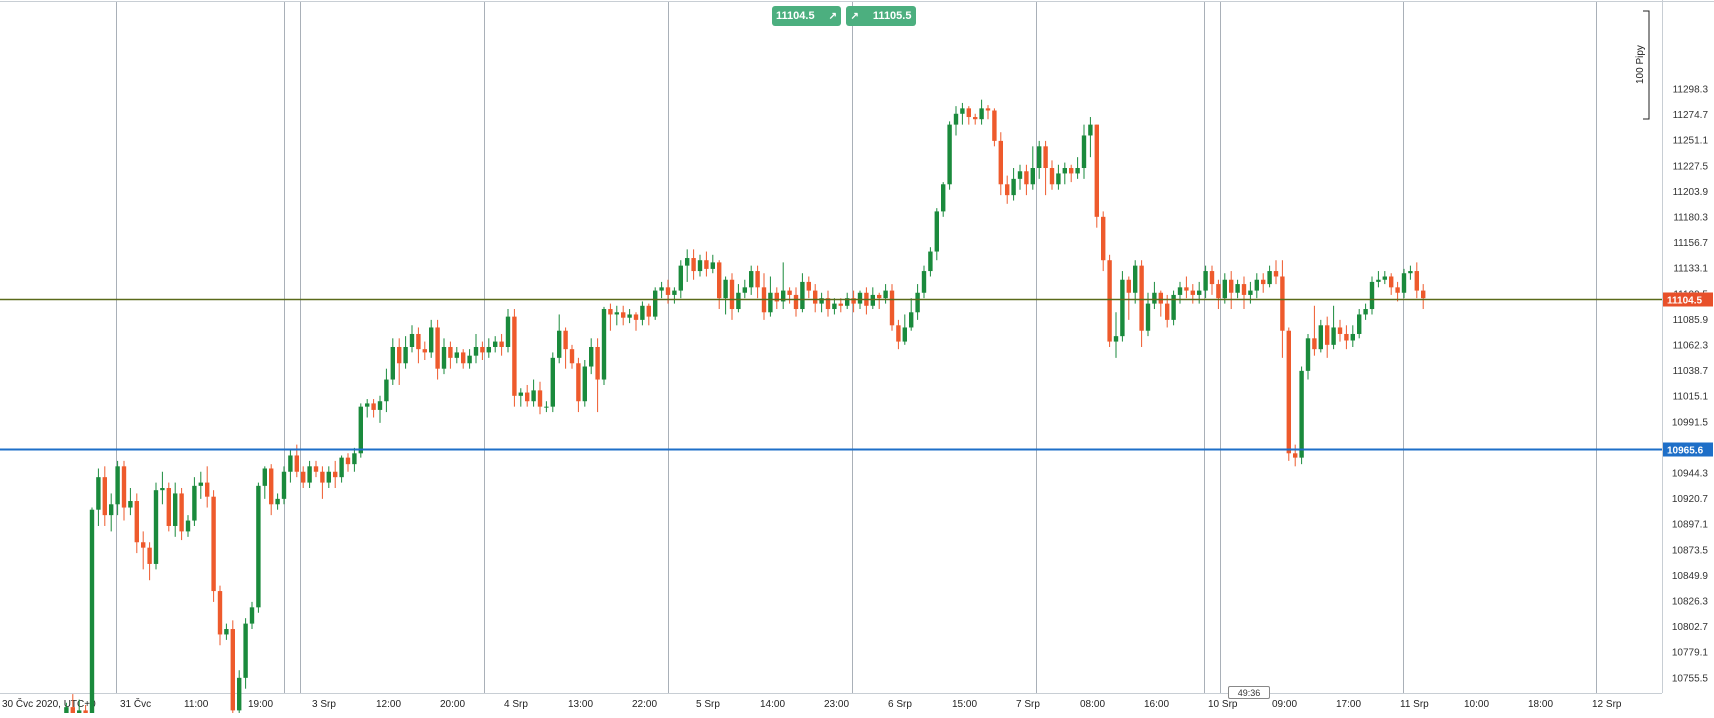  Describe the element at coordinates (964, 704) in the screenshot. I see `time-tick-label: 15:00` at that location.